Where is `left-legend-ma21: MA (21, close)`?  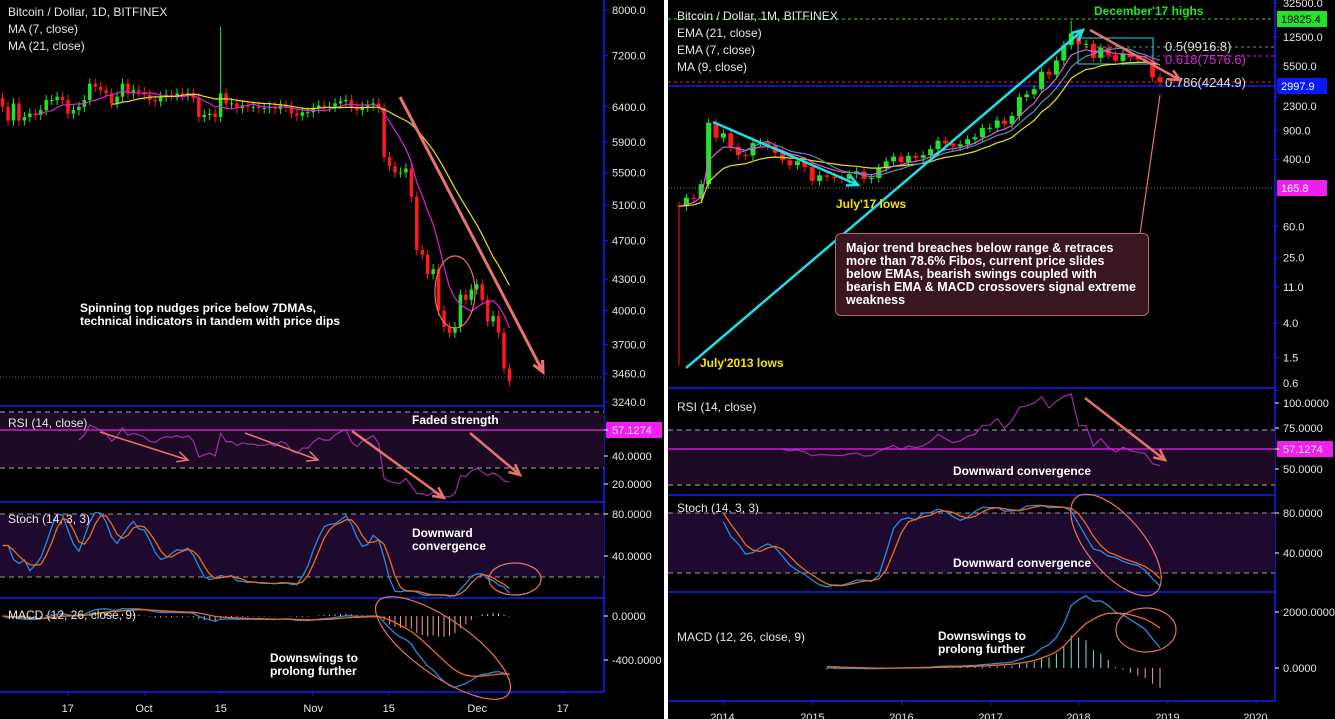
left-legend-ma21: MA (21, close) is located at coordinates (46, 46).